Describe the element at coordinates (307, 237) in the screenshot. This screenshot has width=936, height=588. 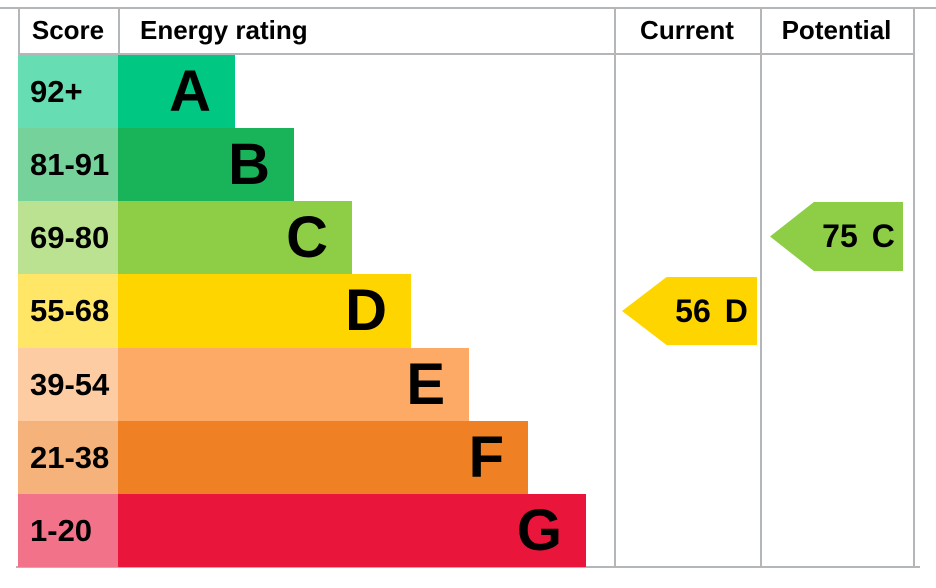
I see `band-letter: C` at that location.